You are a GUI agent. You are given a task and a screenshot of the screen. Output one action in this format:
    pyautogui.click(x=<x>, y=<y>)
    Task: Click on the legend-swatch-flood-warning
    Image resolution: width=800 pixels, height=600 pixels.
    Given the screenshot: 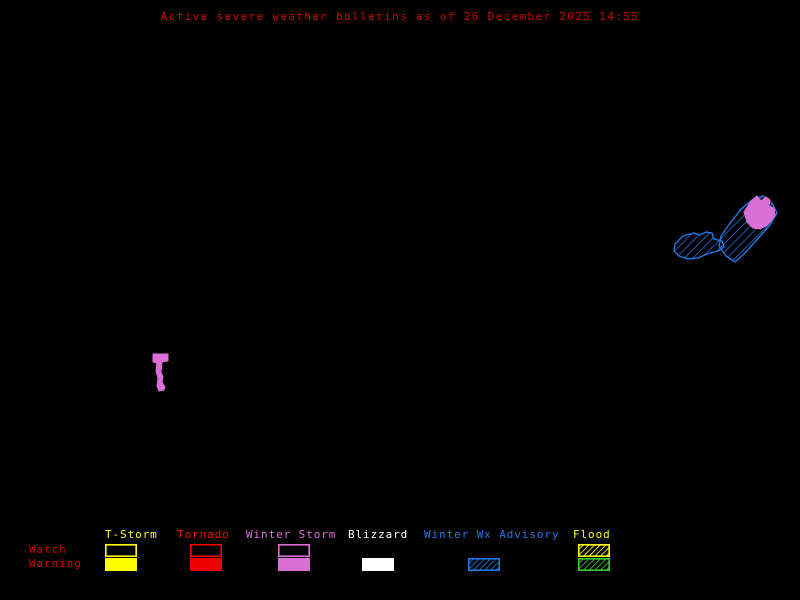 What is the action you would take?
    pyautogui.click(x=594, y=564)
    